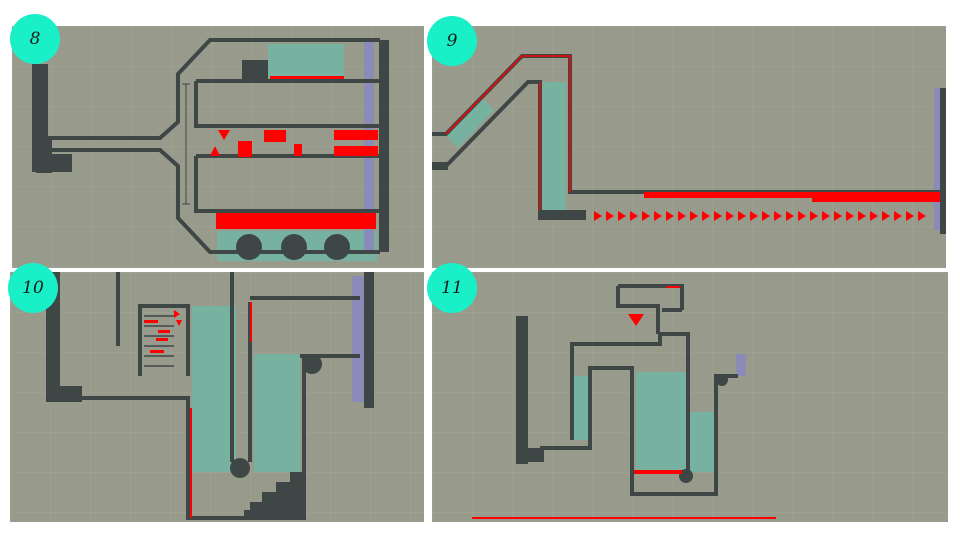 The height and width of the screenshot is (540, 960). I want to click on lava-floor, so click(296, 221).